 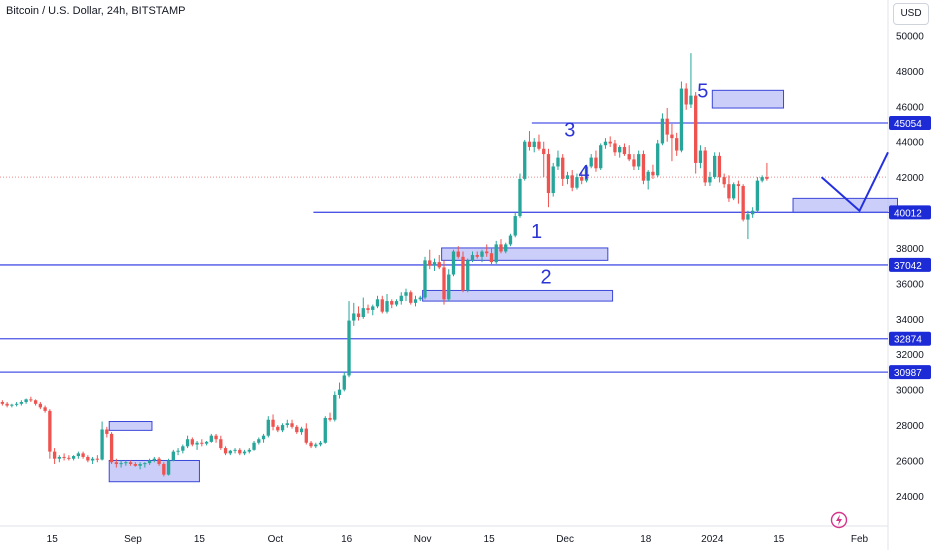 I want to click on price-level-label: 37042, so click(x=908, y=266).